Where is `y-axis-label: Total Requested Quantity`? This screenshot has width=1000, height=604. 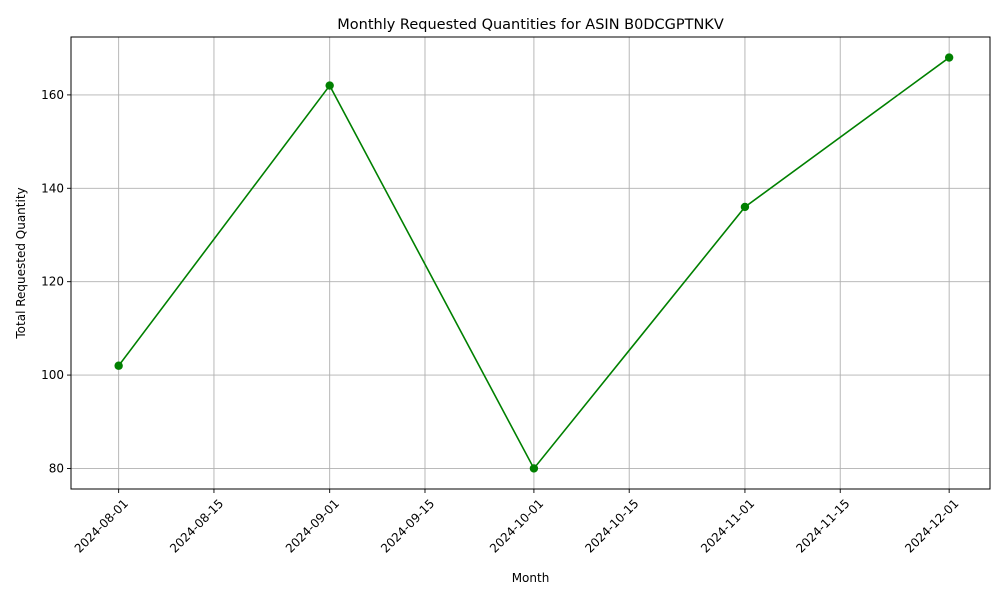
y-axis-label: Total Requested Quantity is located at coordinates (21, 263).